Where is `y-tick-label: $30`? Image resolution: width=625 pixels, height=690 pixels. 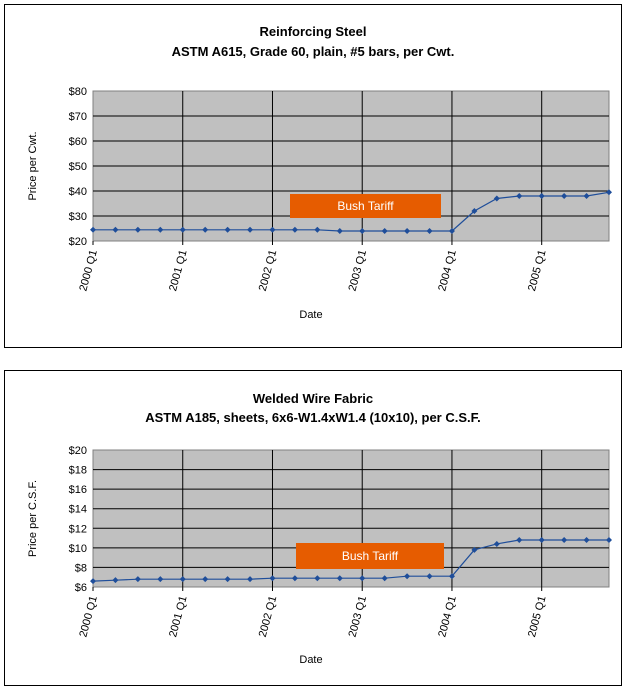 y-tick-label: $30 is located at coordinates (78, 217).